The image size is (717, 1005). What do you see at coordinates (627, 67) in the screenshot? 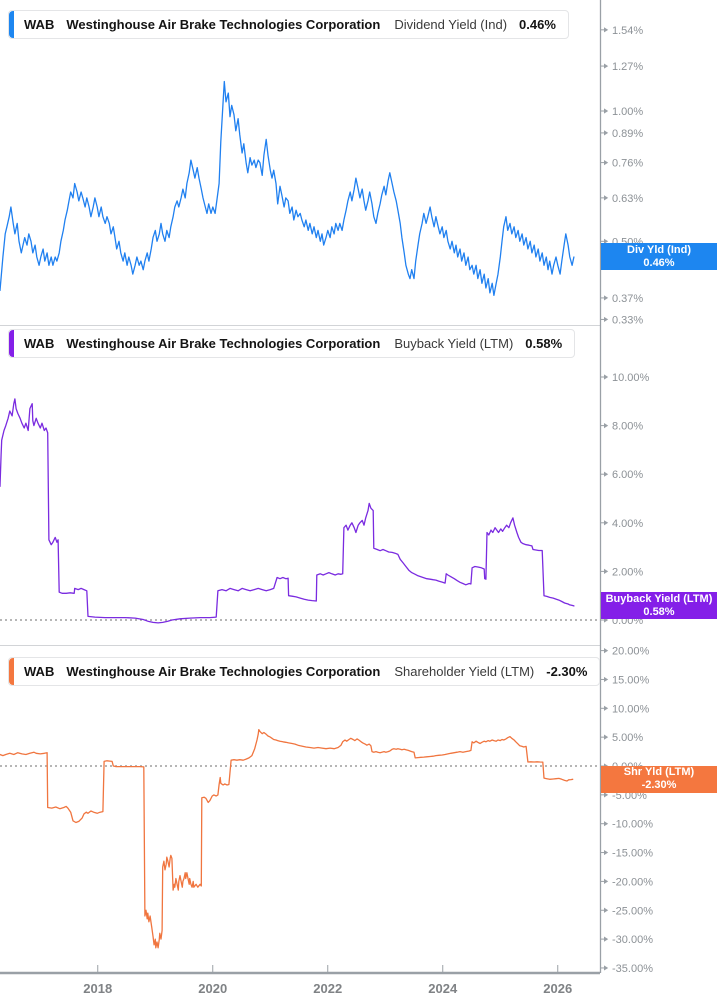
I see `y-axis-tick-label: 1.27%` at bounding box center [627, 67].